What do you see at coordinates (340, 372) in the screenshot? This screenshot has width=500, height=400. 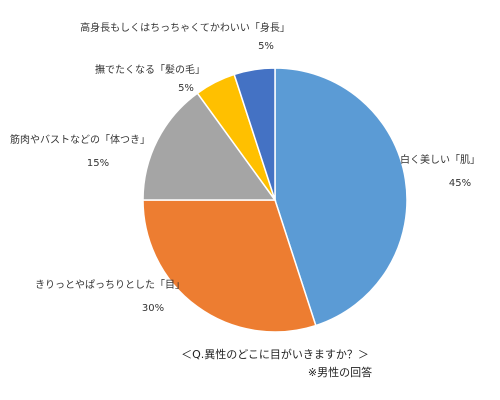 I see `chart-subtitle: ※男性の回答` at bounding box center [340, 372].